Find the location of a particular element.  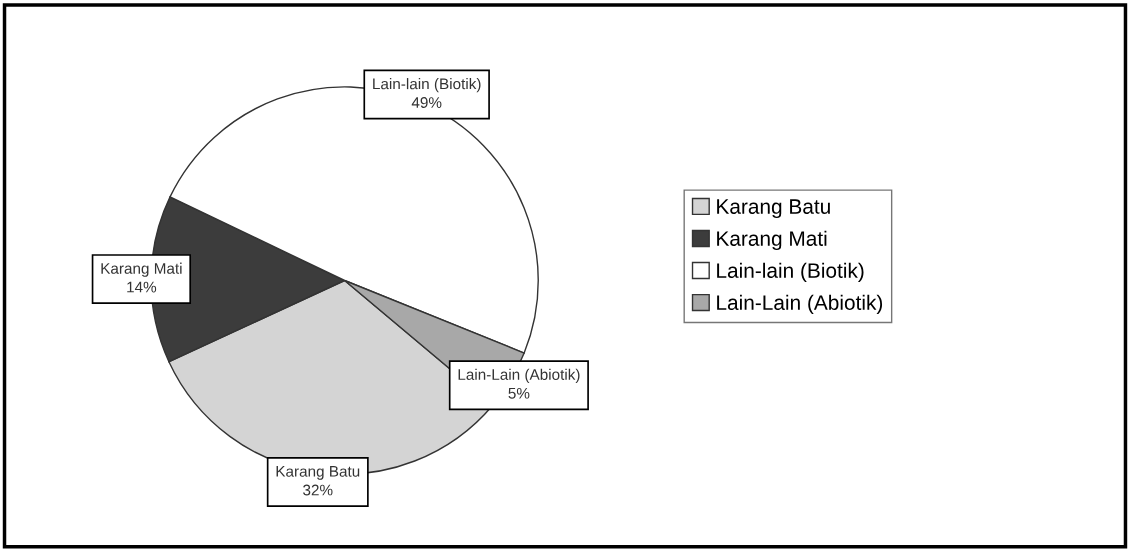

legend-label: Karang Batu is located at coordinates (773, 209).